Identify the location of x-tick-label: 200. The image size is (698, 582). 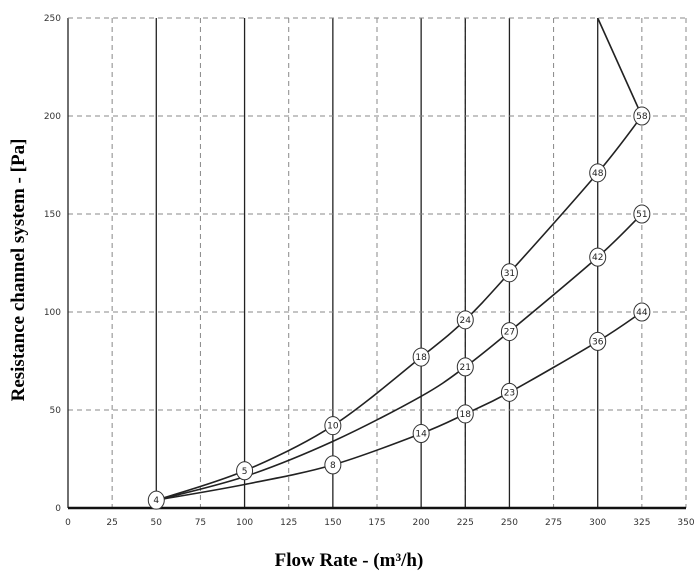
(421, 523).